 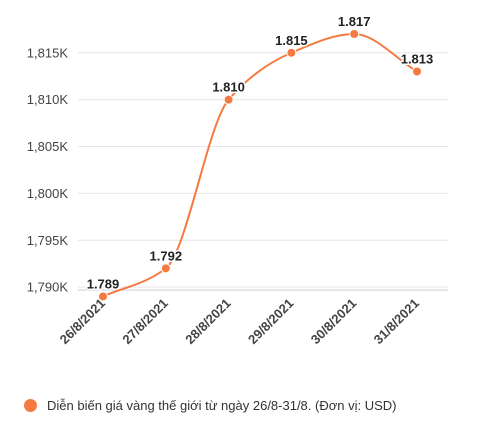 I want to click on data-label: 1.810, so click(x=228, y=87).